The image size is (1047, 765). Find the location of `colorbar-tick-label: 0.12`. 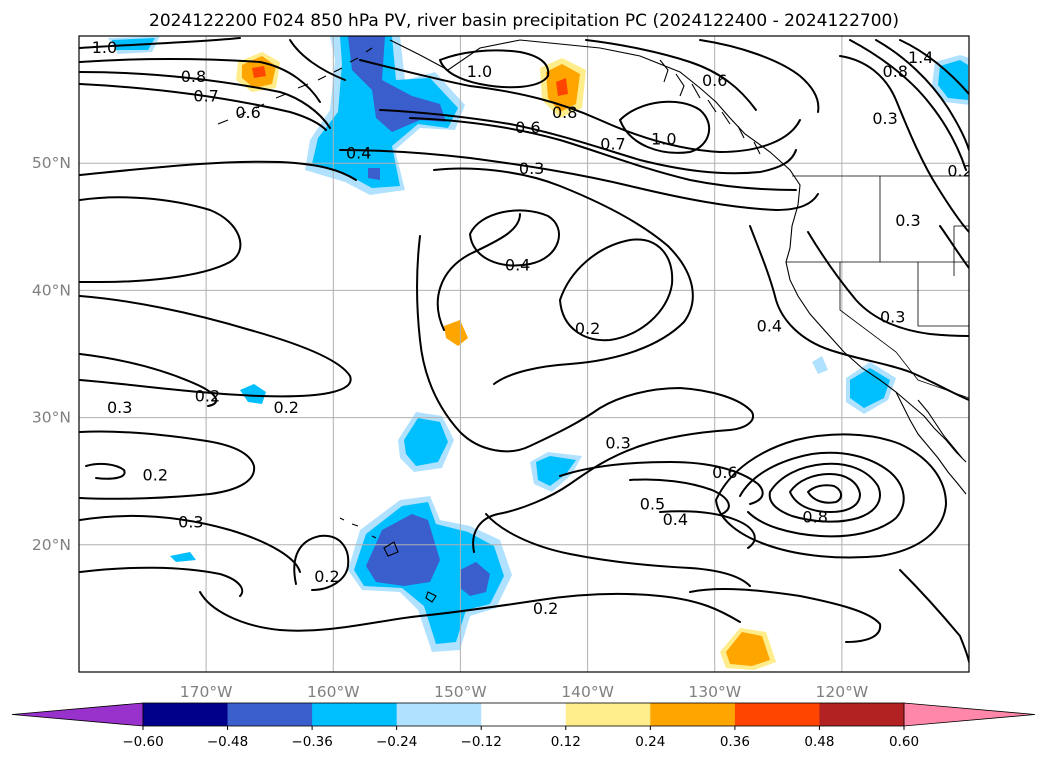

colorbar-tick-label: 0.12 is located at coordinates (566, 742).